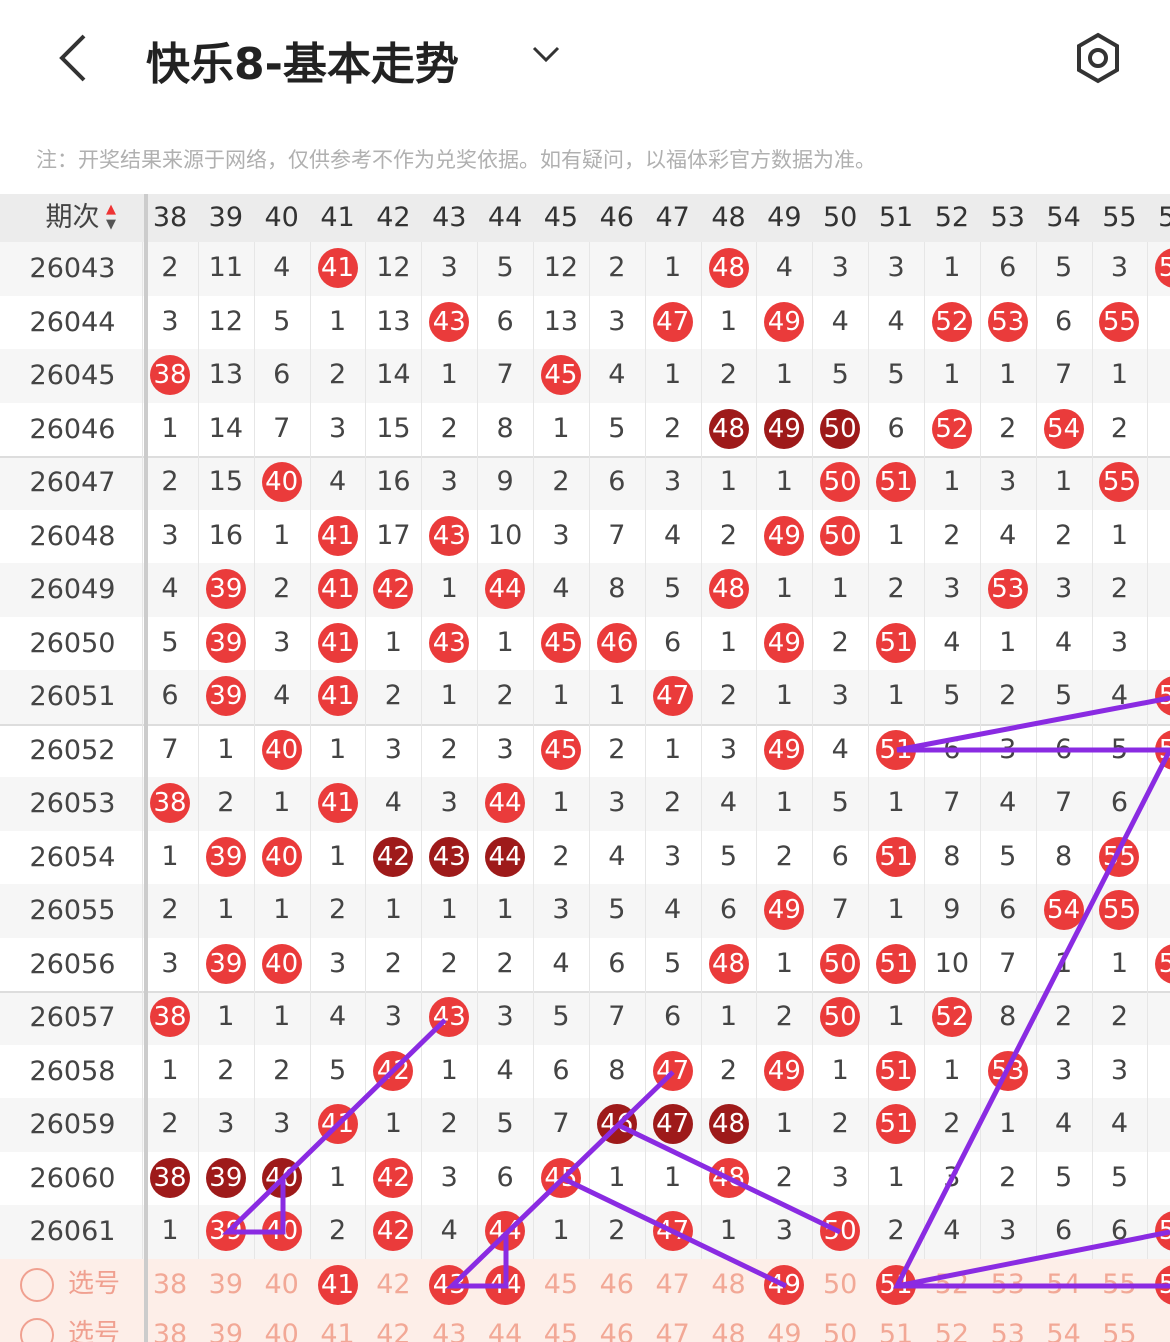 The width and height of the screenshot is (1170, 1342). What do you see at coordinates (546, 55) in the screenshot?
I see `dropdown-toggle` at bounding box center [546, 55].